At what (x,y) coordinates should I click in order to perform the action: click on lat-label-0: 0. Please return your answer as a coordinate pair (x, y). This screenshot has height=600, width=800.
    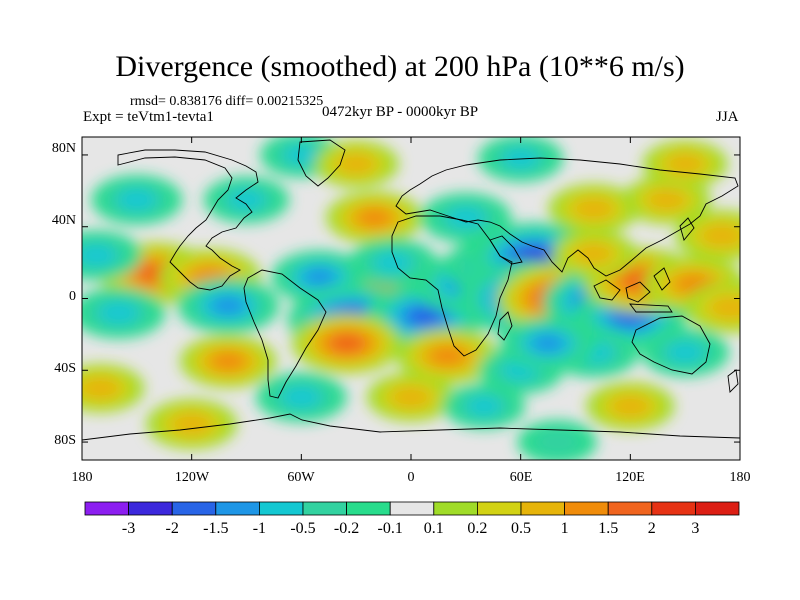
    Looking at the image, I should click on (72, 296).